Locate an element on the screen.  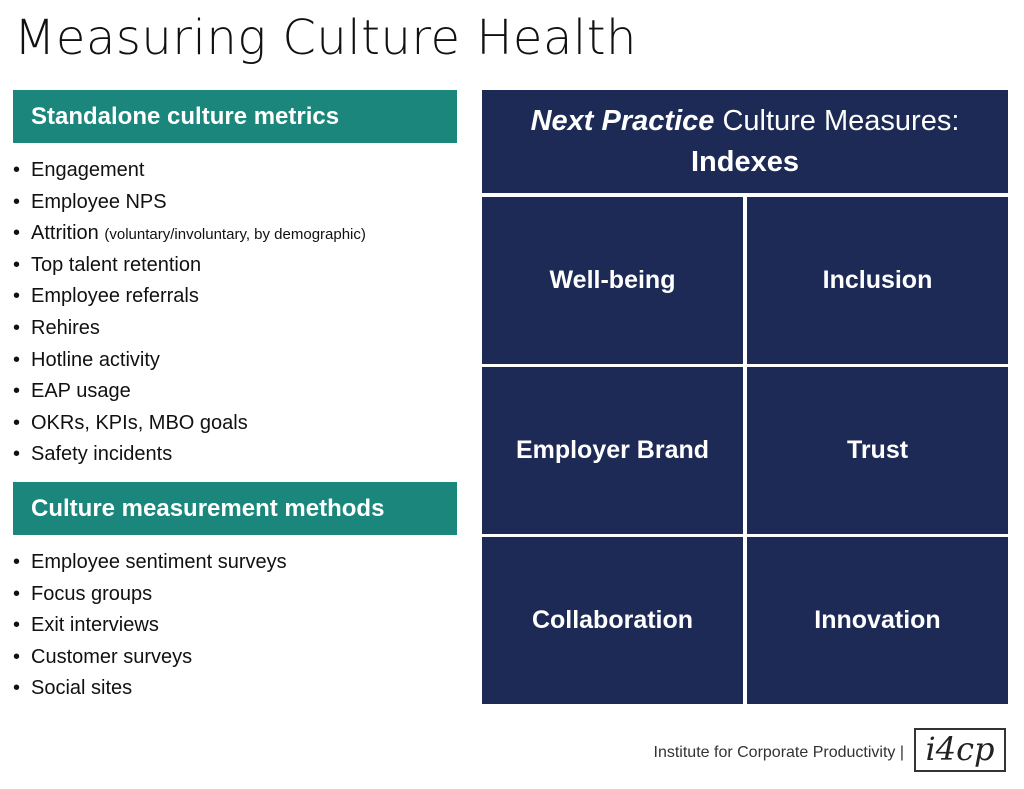
list-item: Focus groups is located at coordinates (150, 595).